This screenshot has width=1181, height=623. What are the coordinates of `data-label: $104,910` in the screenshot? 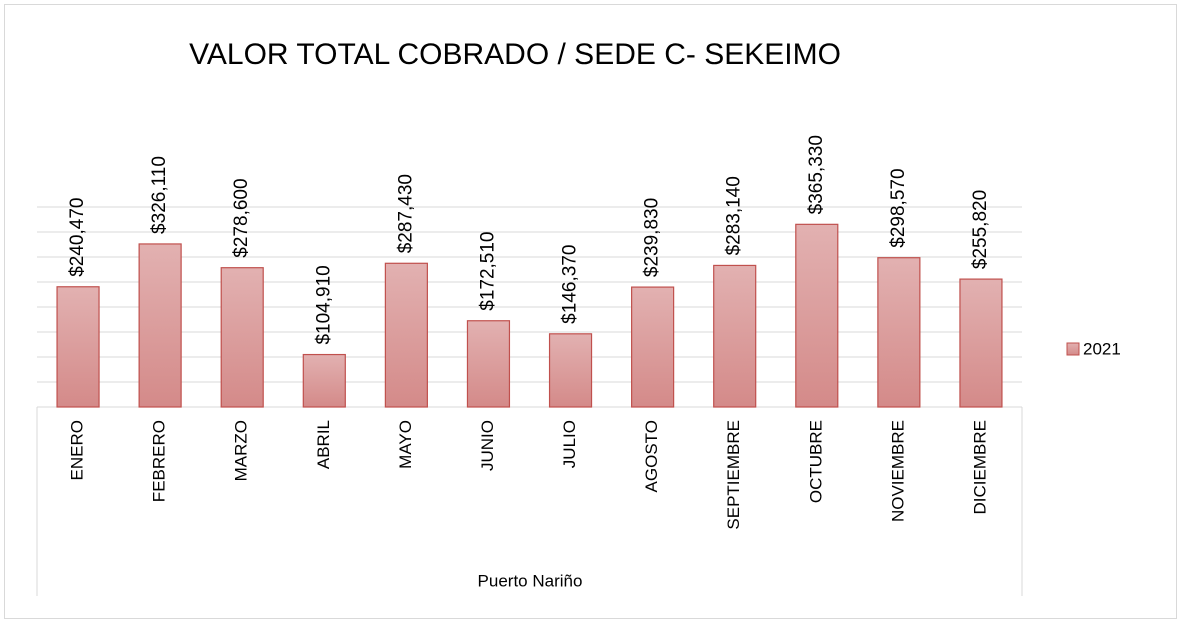 It's located at (323, 304).